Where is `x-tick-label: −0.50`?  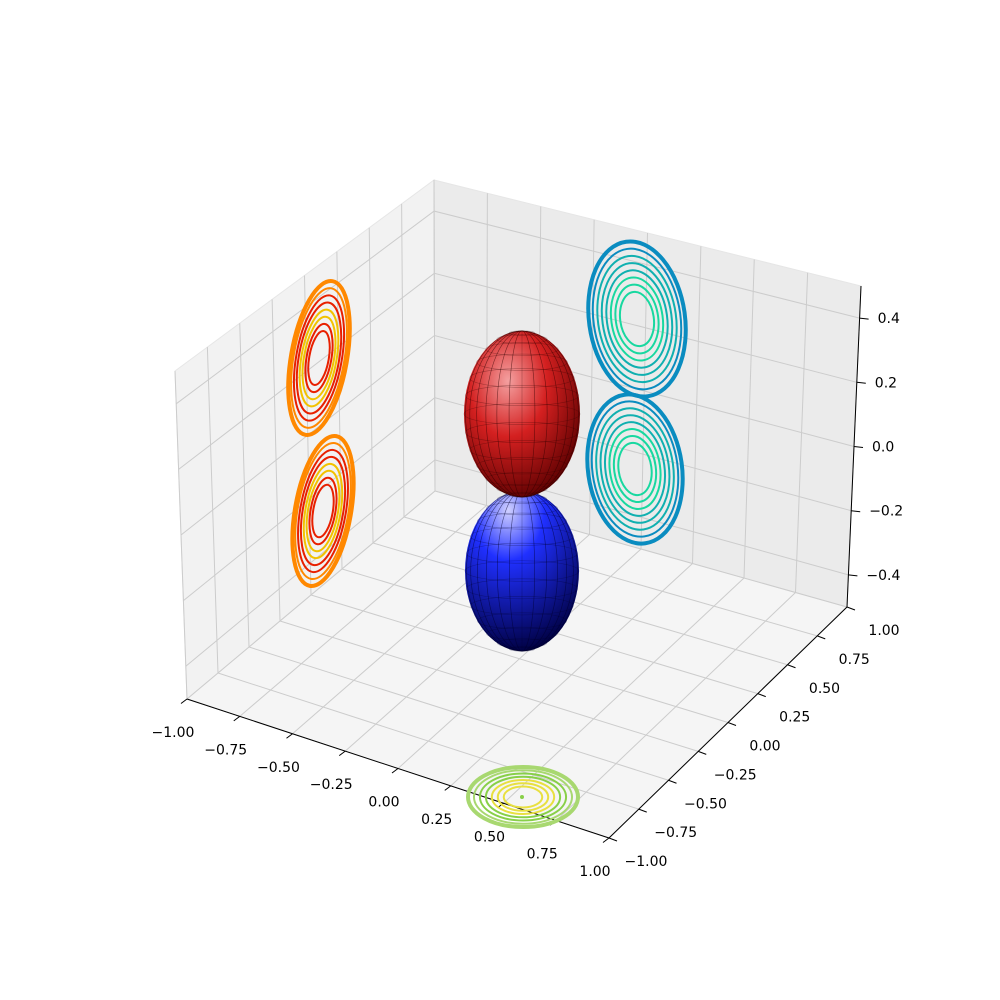 x-tick-label: −0.50 is located at coordinates (278, 768).